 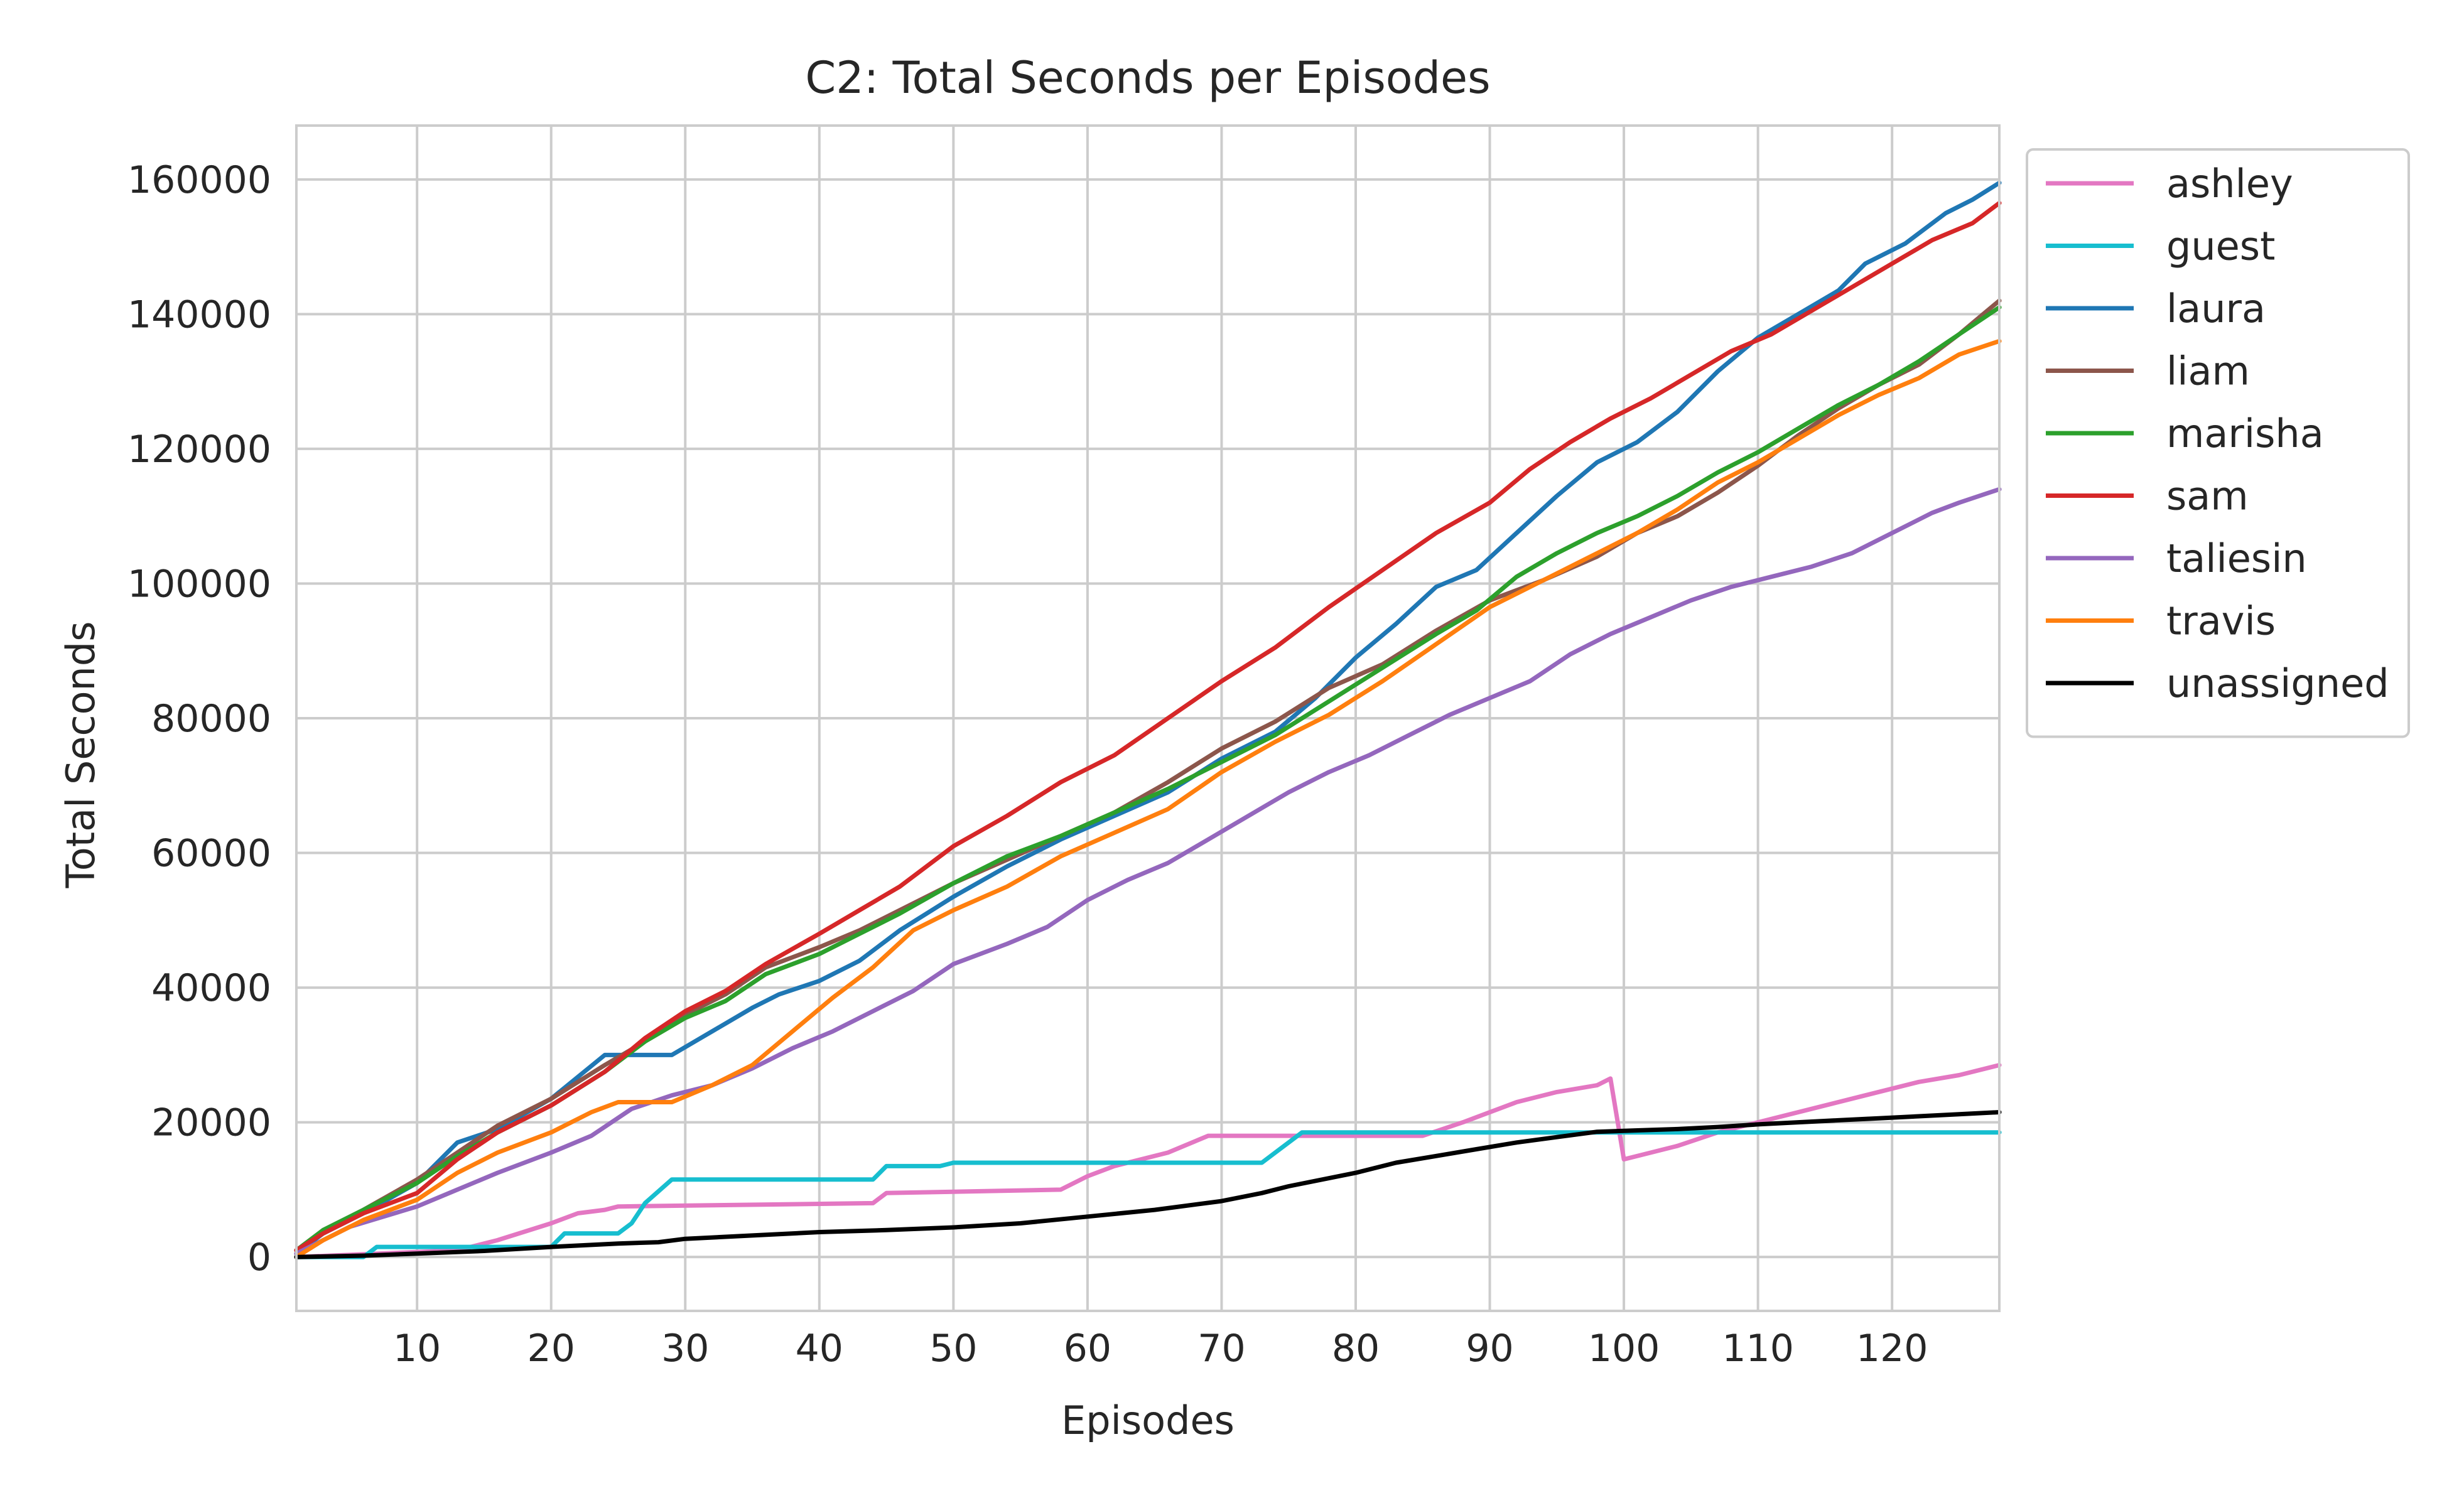 I want to click on x-tick-label: 120, so click(x=1892, y=1349).